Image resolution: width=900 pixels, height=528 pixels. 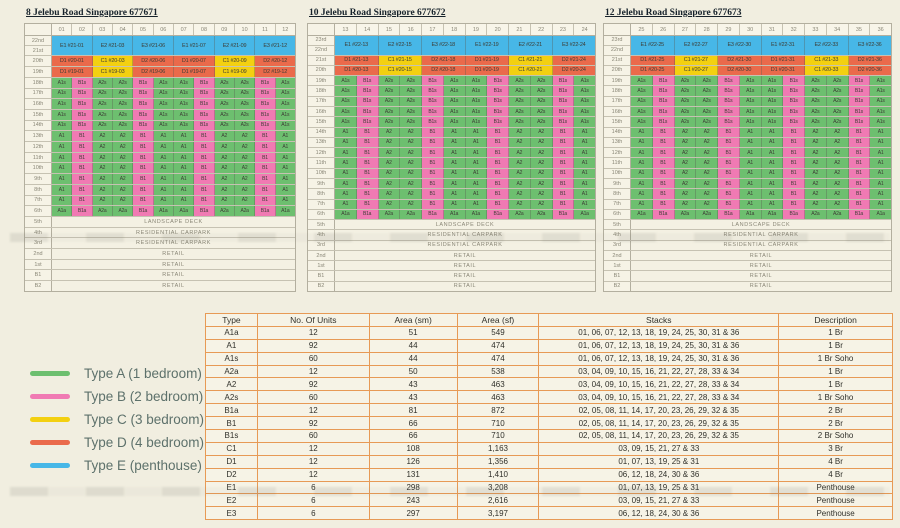 I want to click on unit-cell: C1 #19-03, so click(x=113, y=72).